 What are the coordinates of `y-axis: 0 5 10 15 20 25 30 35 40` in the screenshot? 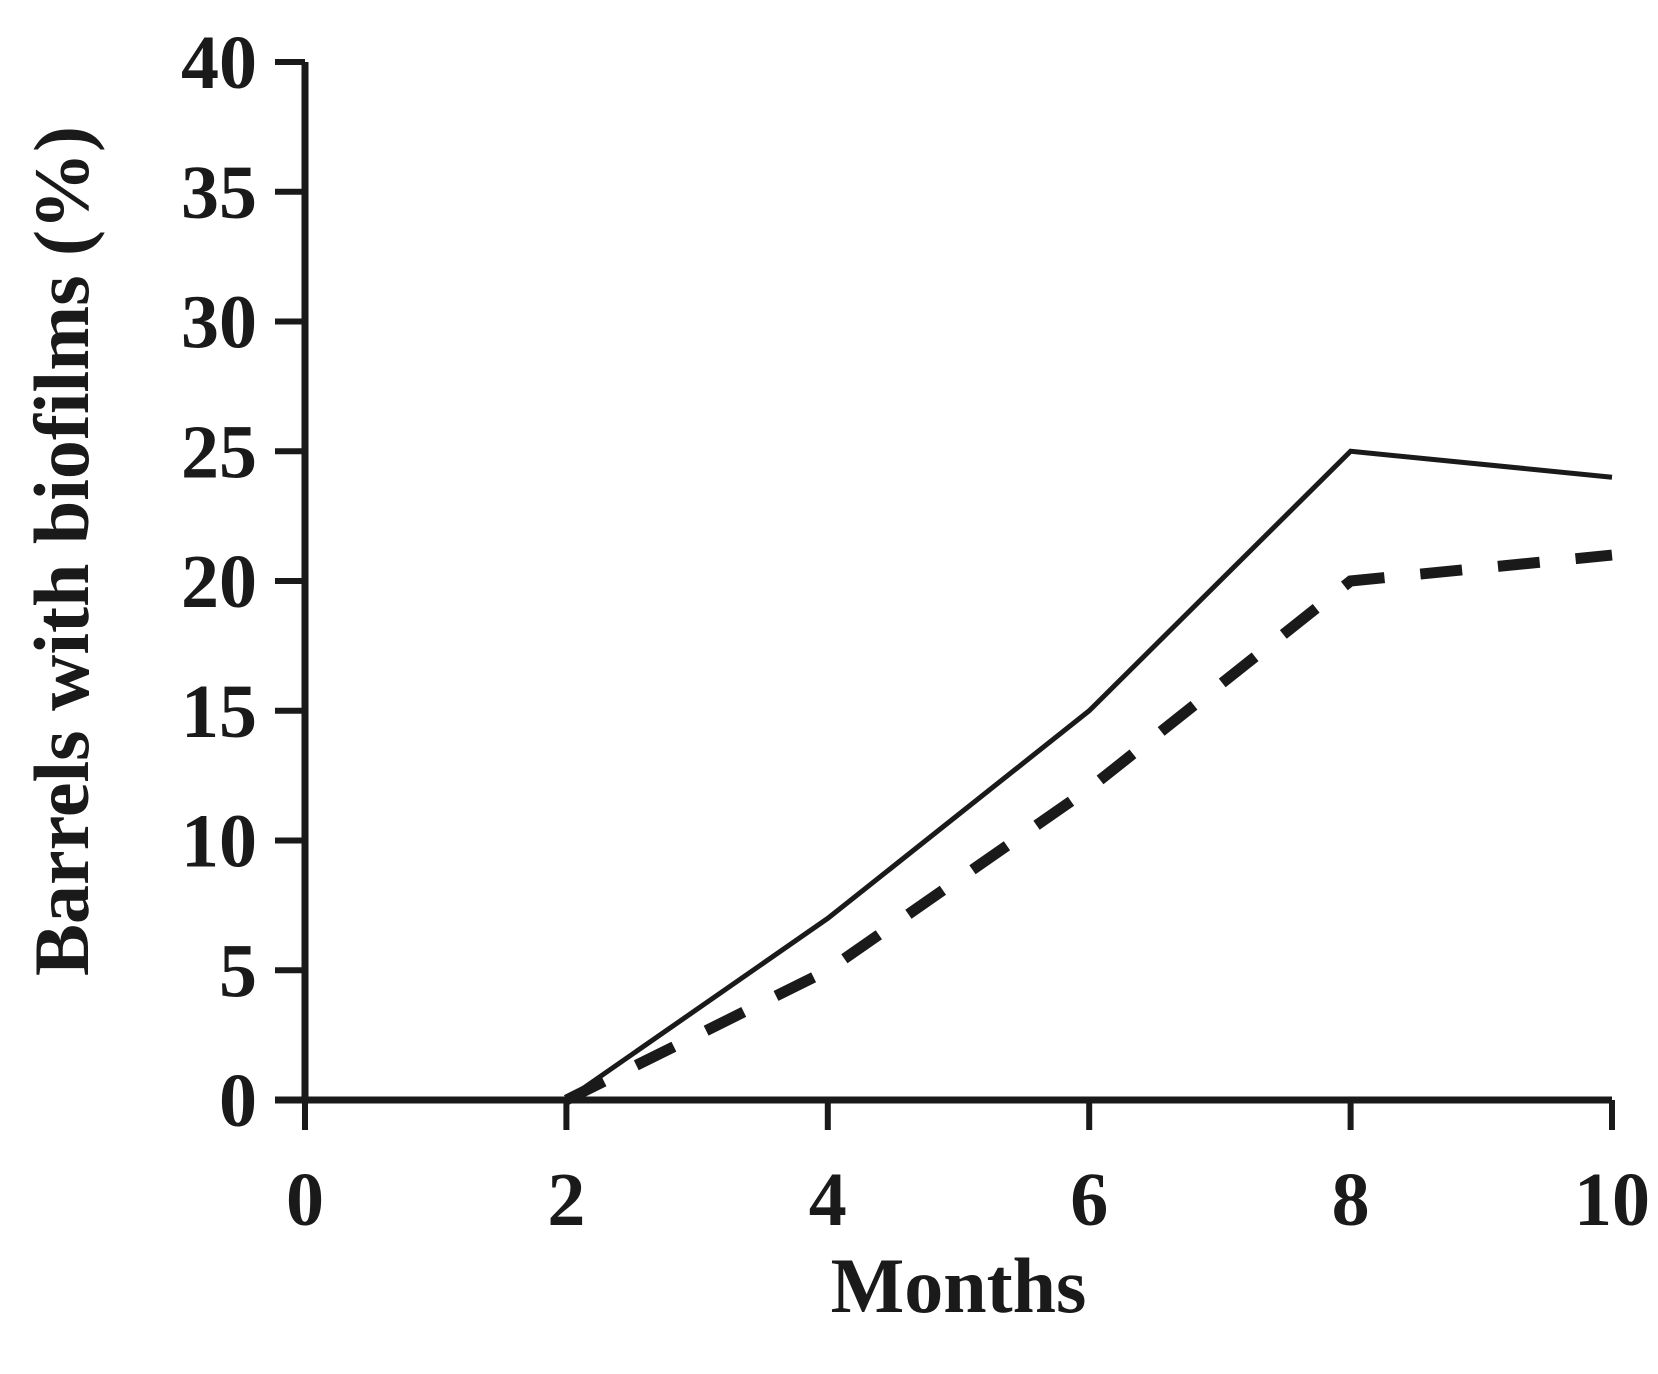 It's located at (245, 582).